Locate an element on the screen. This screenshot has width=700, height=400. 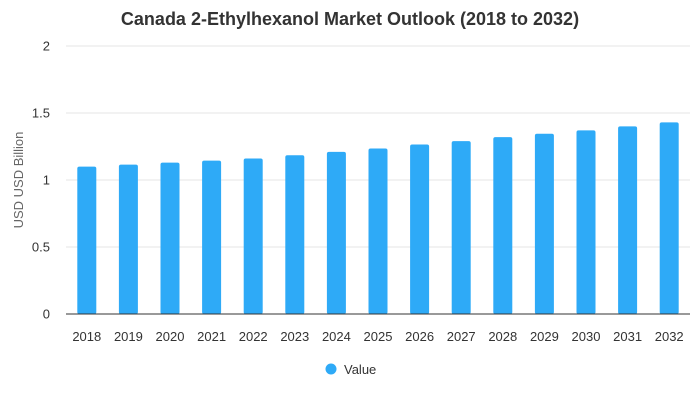
x-tick-label: 2018 is located at coordinates (86, 336).